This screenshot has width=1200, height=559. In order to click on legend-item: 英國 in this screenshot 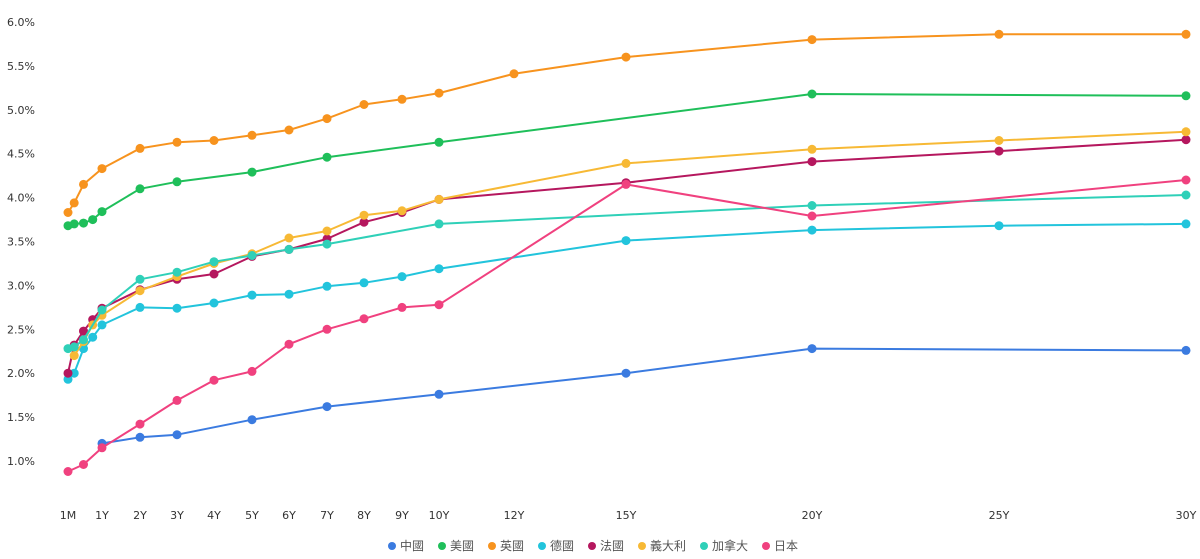, I will do `click(506, 546)`.